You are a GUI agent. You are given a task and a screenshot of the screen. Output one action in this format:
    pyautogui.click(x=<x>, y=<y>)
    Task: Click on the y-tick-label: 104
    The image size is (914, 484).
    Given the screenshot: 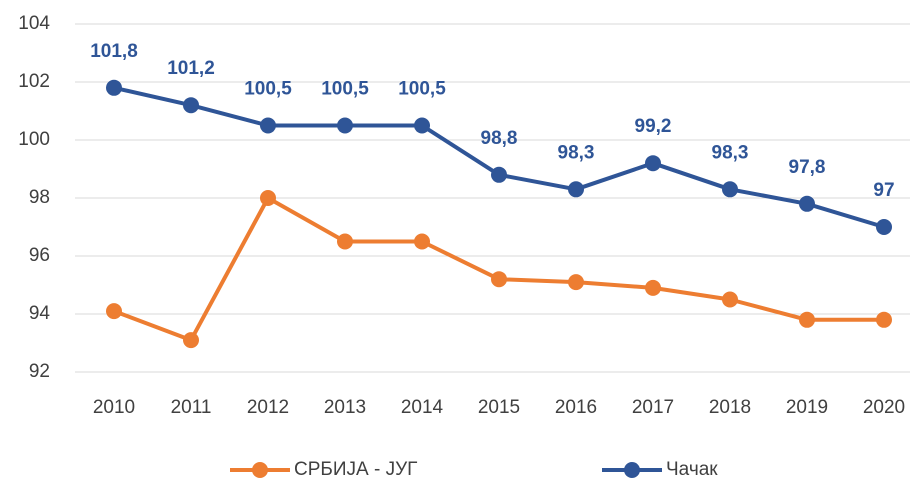 What is the action you would take?
    pyautogui.click(x=34, y=23)
    